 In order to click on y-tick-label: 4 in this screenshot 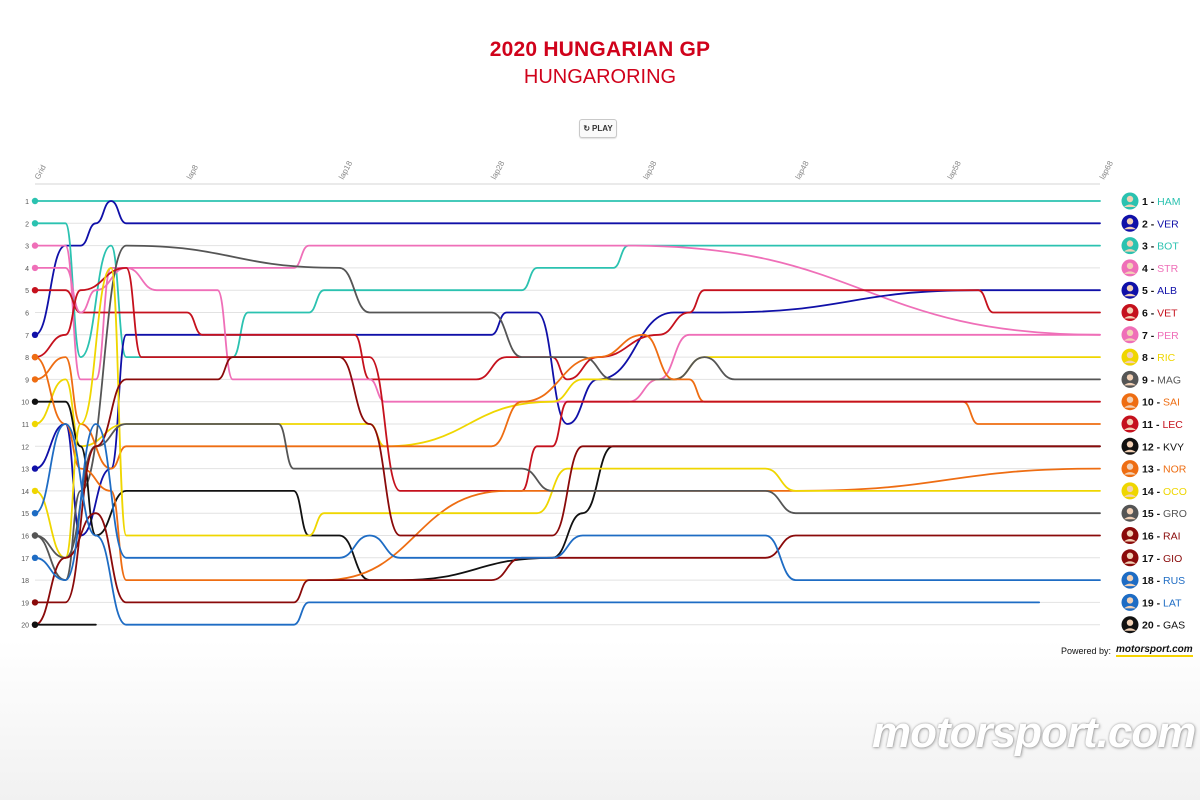, I will do `click(27, 269)`.